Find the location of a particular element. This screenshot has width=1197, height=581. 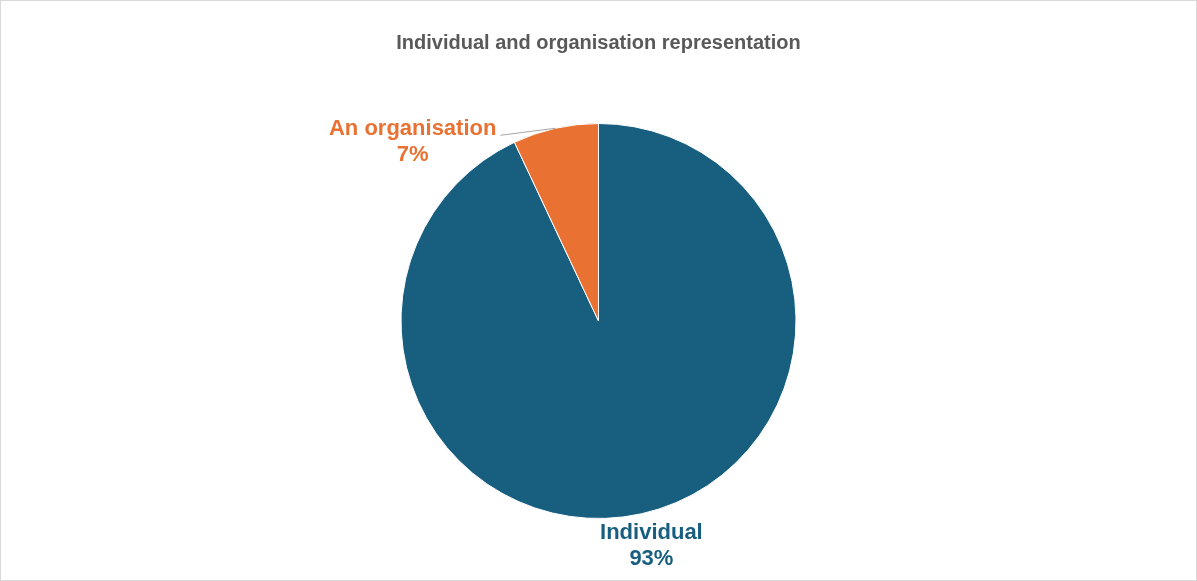

slice-label: An organisation is located at coordinates (412, 128).